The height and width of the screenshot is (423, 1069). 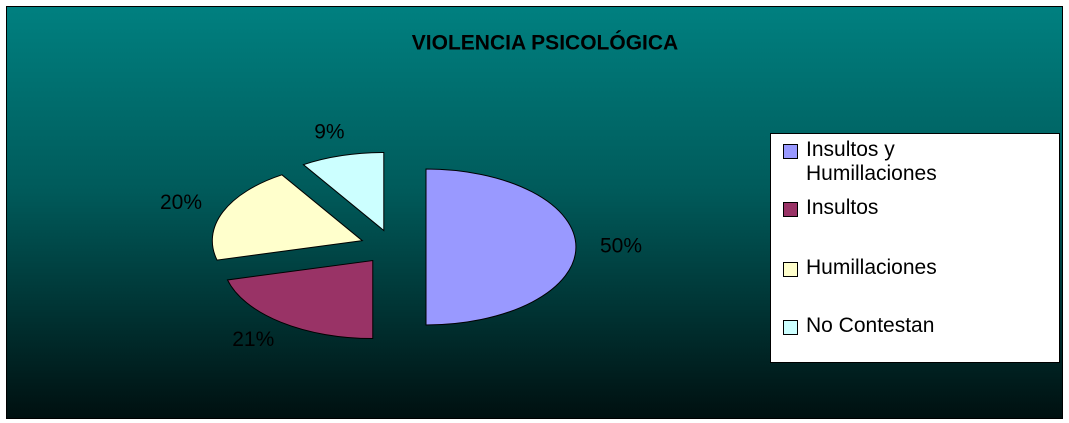 I want to click on legend-entry: No Contestan, so click(x=915, y=326).